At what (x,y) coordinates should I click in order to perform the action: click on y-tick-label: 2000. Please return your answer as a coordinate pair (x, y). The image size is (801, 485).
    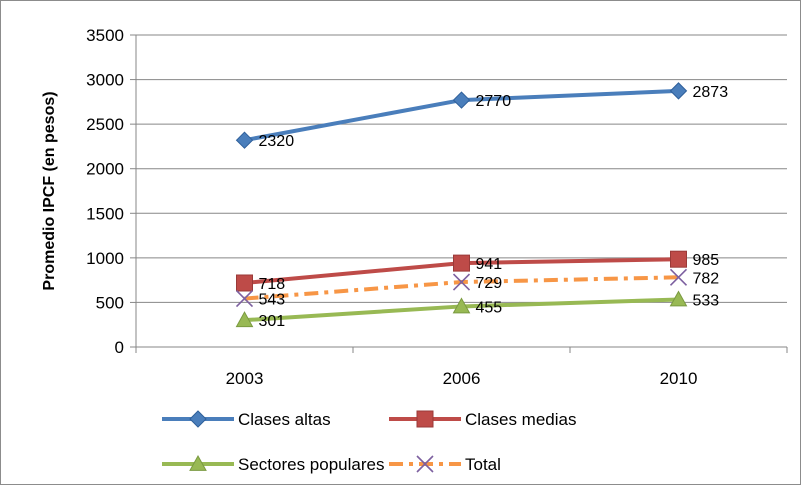
    Looking at the image, I should click on (105, 169).